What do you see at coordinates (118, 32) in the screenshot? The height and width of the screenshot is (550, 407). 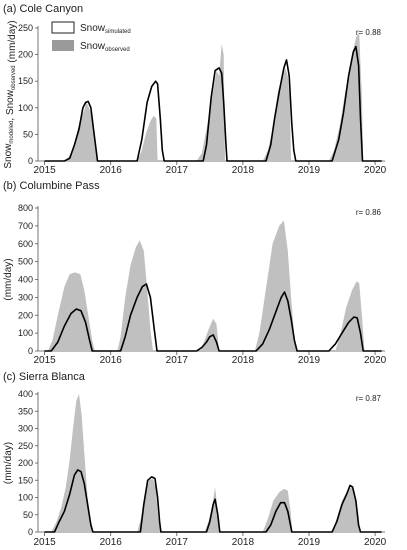 I see `legend-label-subscript: simulated` at bounding box center [118, 32].